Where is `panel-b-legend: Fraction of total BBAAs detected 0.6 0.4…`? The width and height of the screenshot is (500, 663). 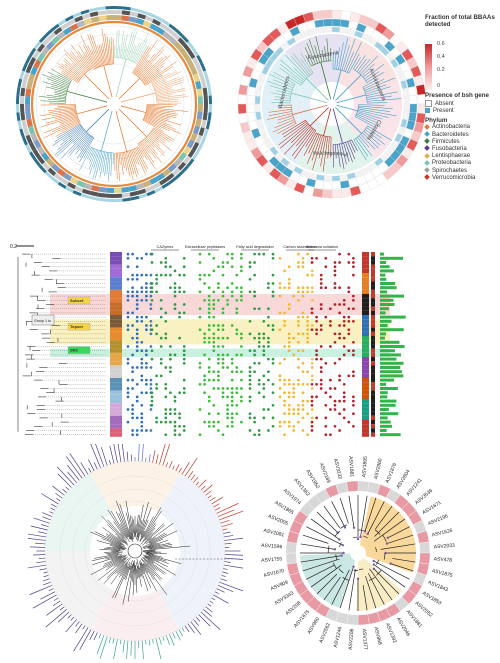 panel-b-legend: Fraction of total BBAAs detected 0.6 0.4… is located at coordinates (460, 98).